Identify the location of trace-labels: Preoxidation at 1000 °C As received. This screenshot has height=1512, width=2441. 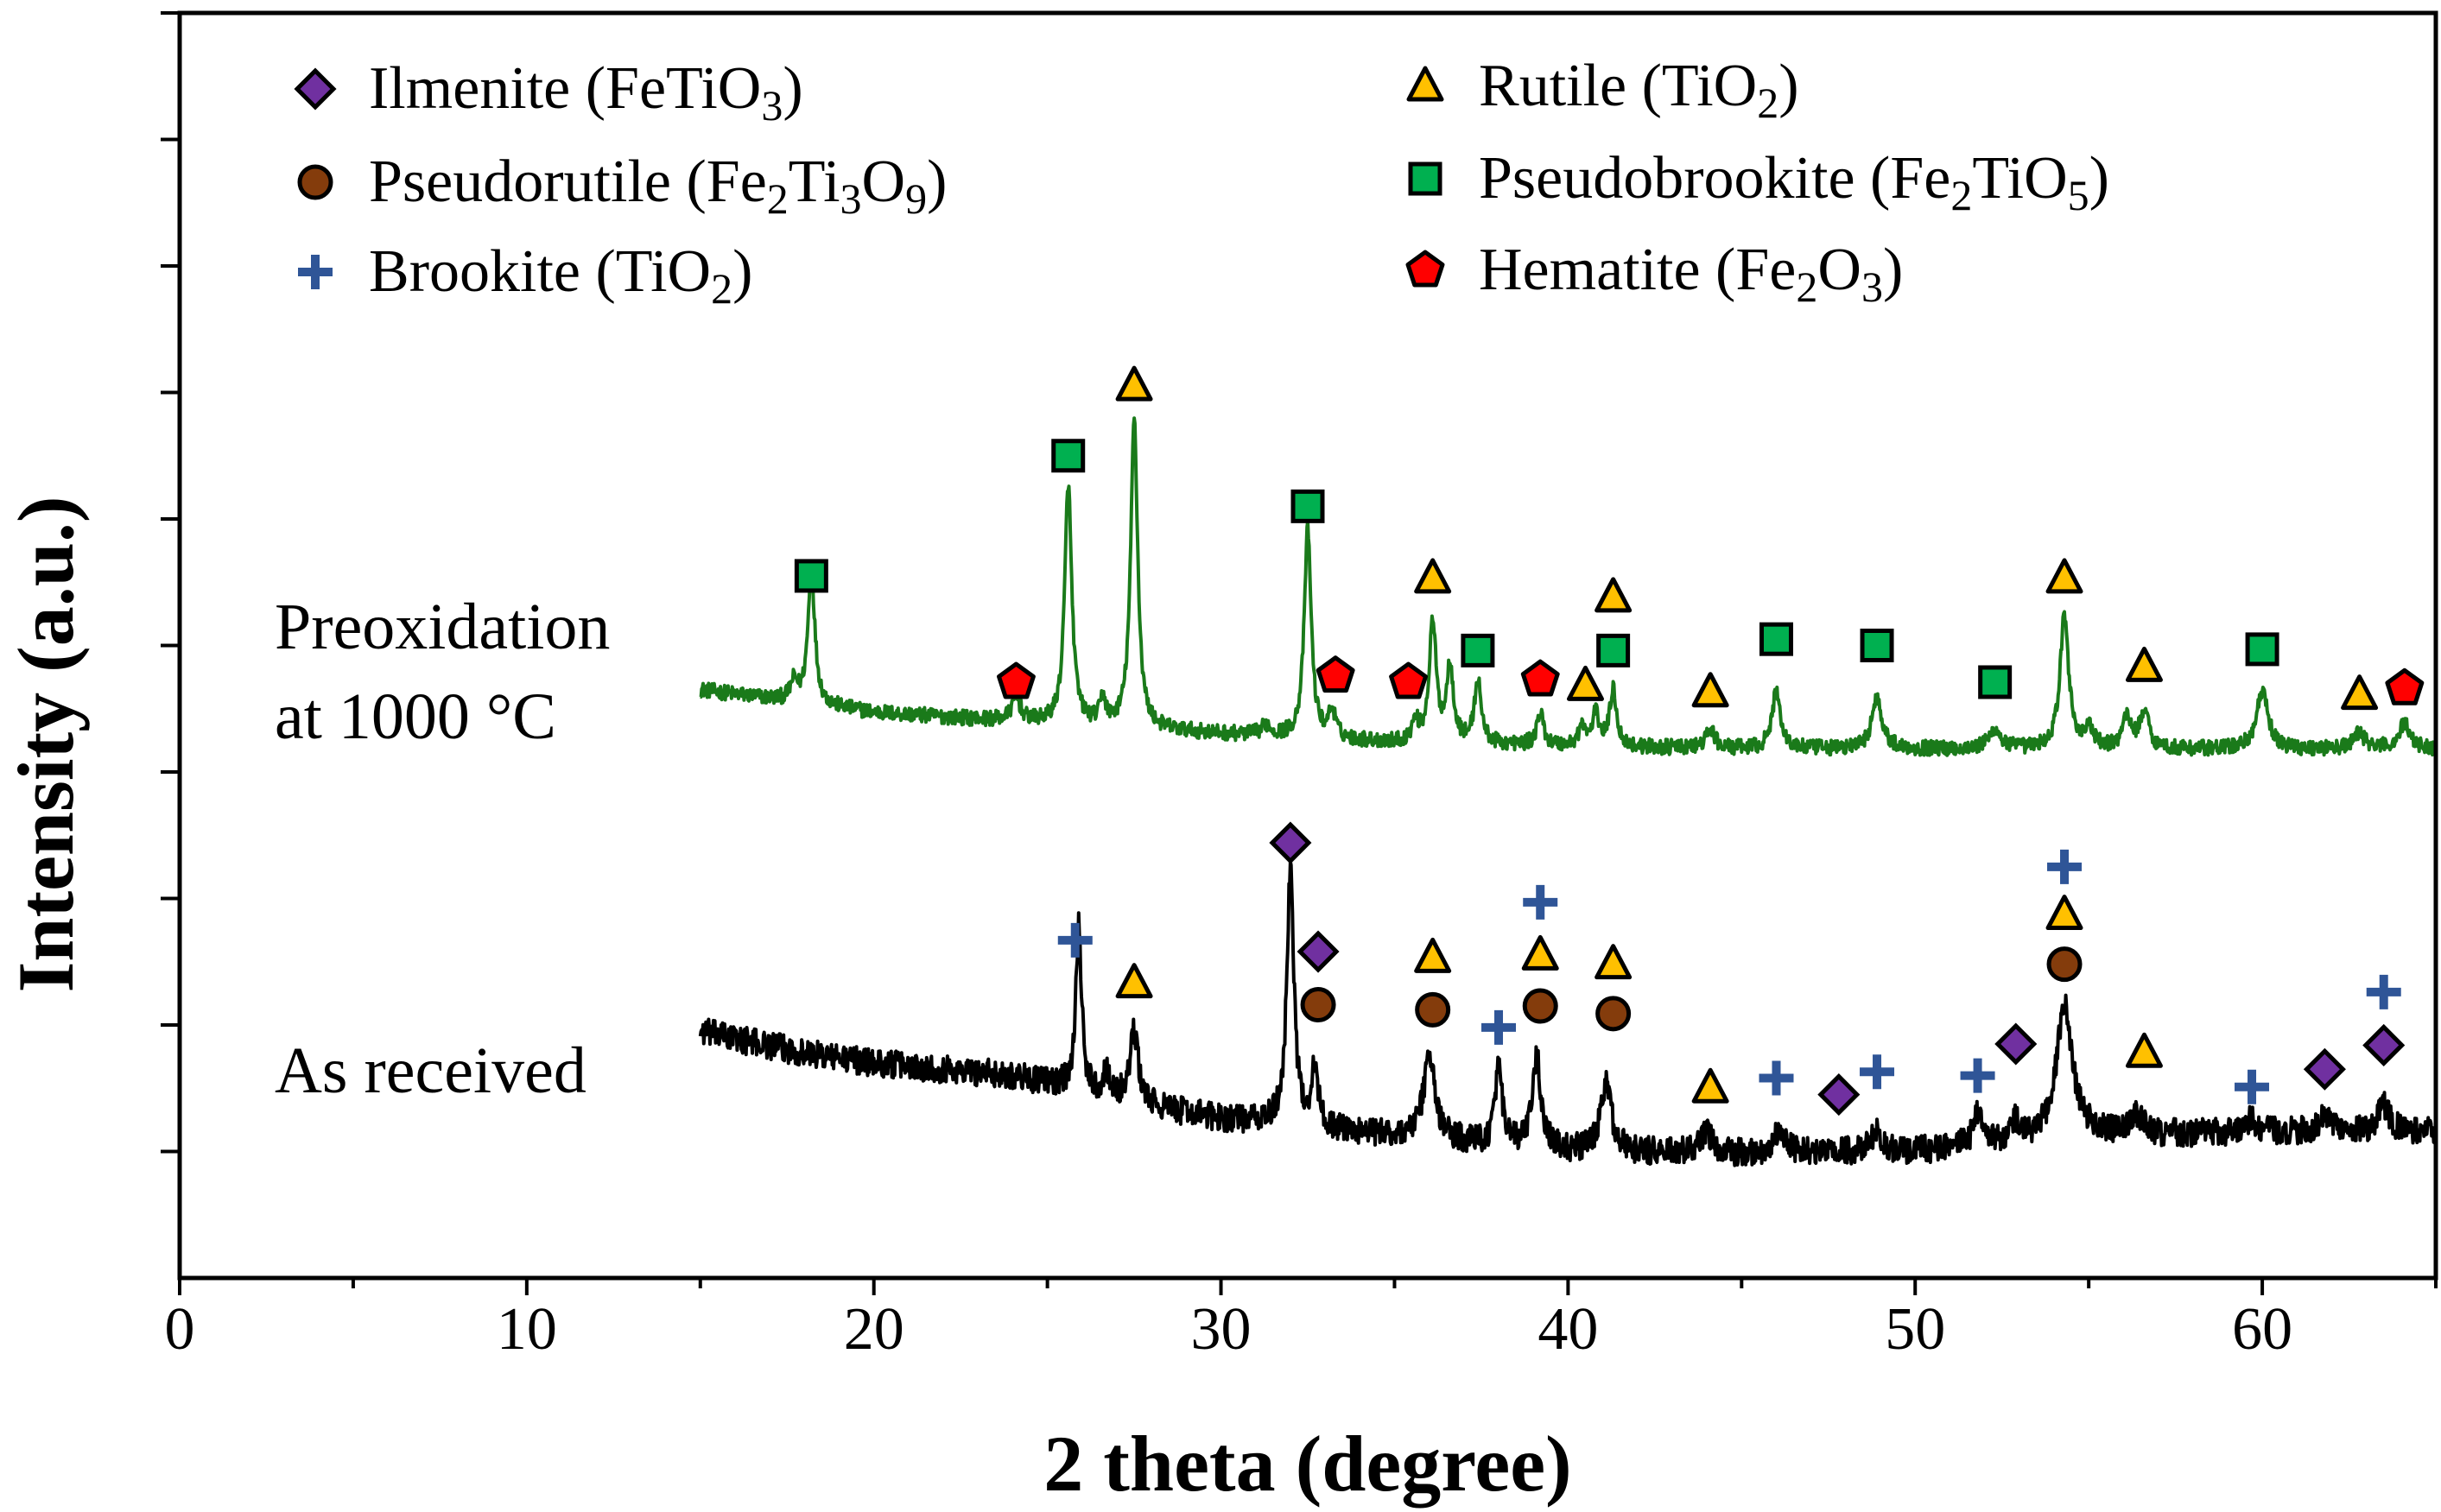
(442, 849).